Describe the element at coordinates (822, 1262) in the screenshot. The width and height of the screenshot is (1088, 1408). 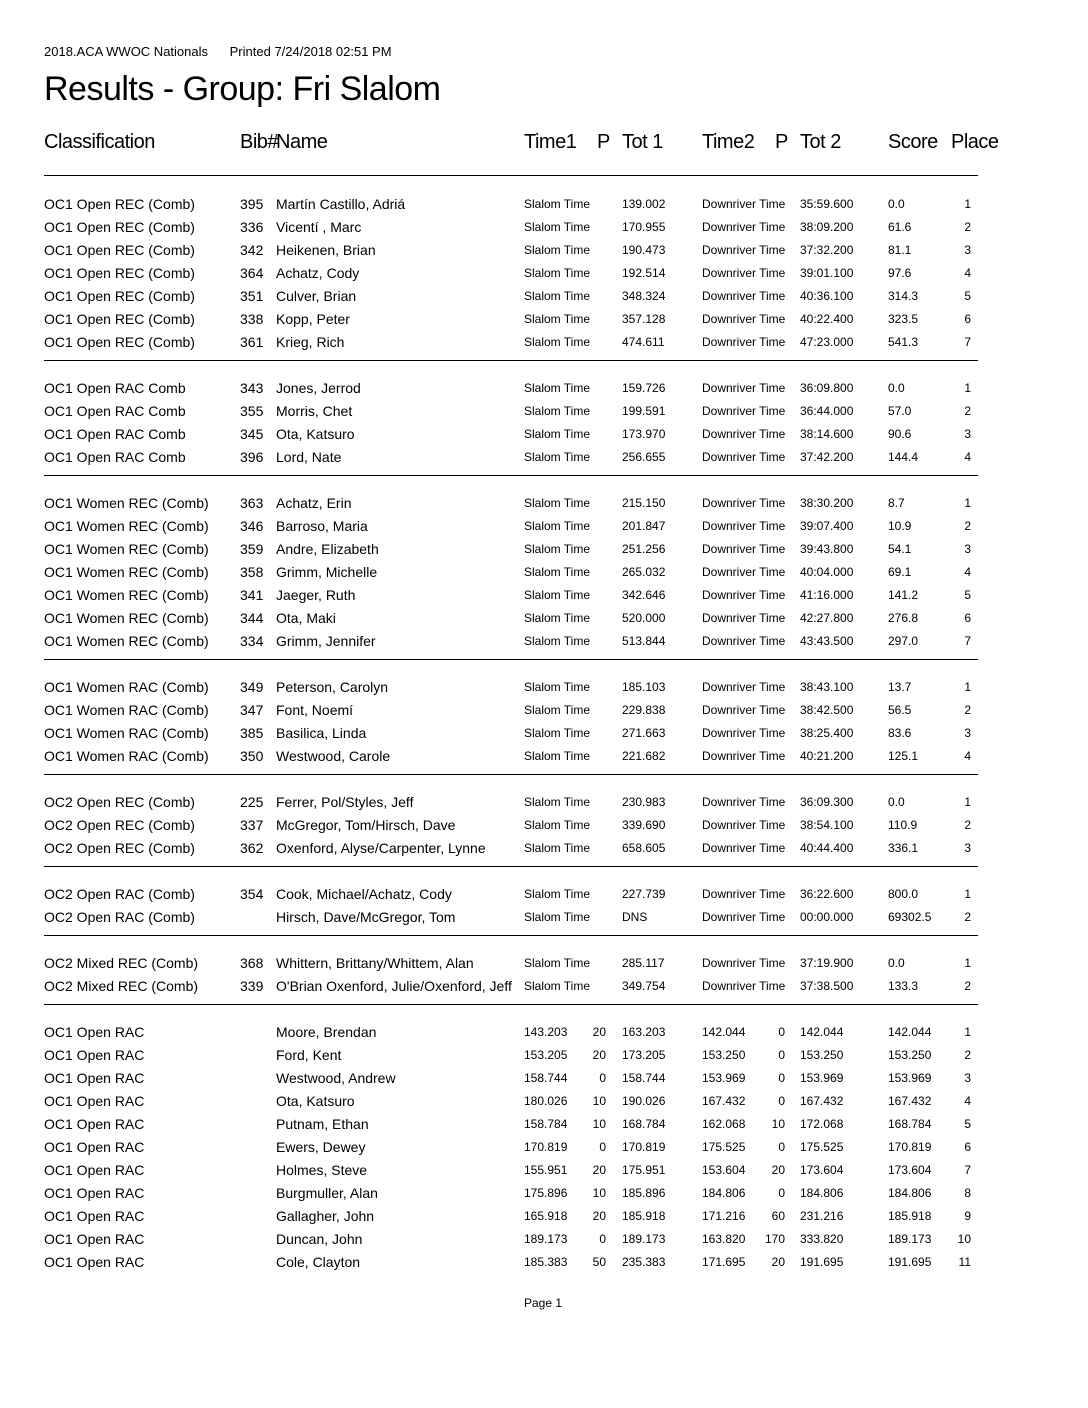
I see `cell-tot2: 191.695` at that location.